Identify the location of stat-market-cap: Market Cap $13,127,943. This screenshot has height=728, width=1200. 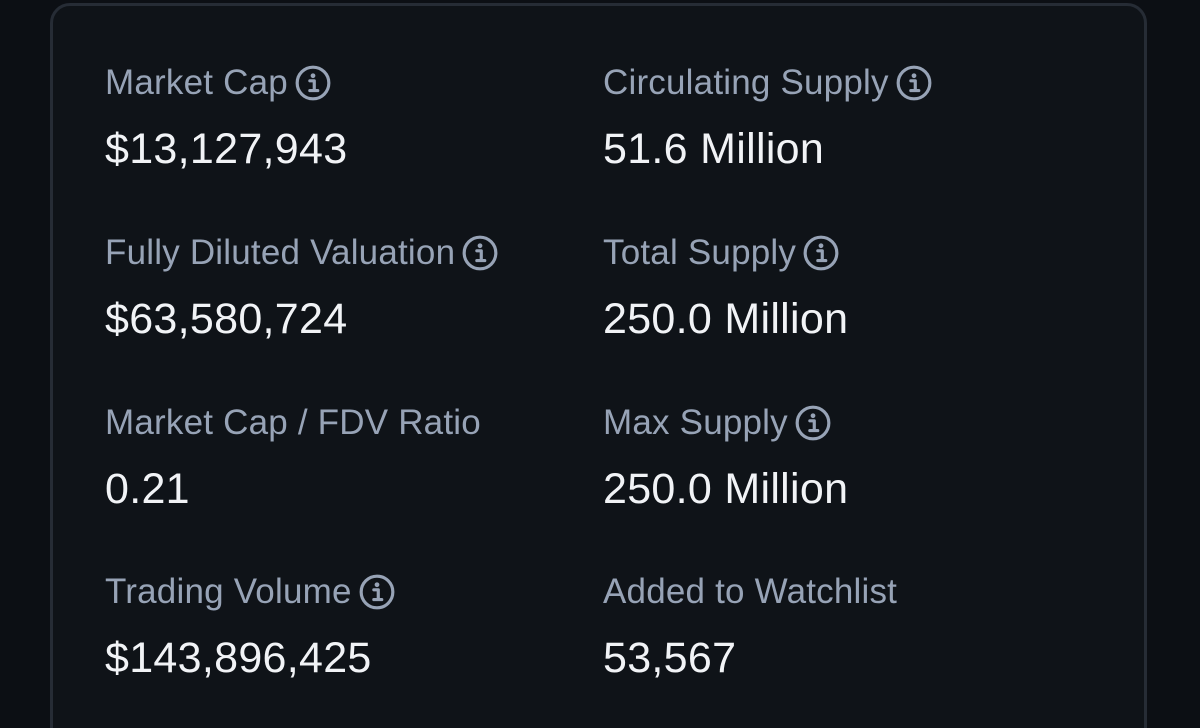
(226, 118).